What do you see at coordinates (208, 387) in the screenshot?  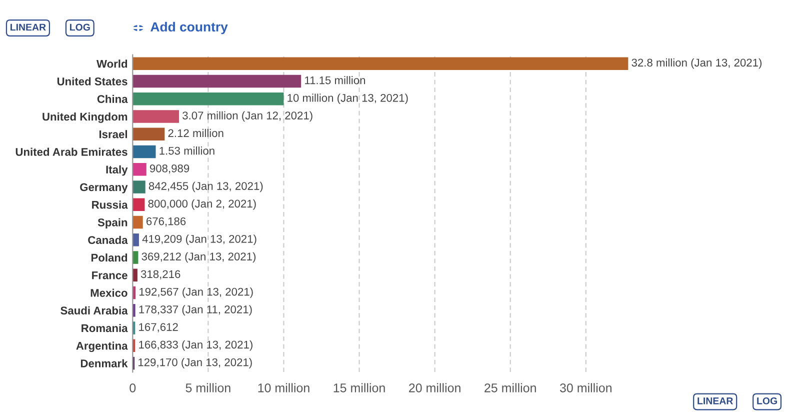 I see `x-tick-label: 5 million` at bounding box center [208, 387].